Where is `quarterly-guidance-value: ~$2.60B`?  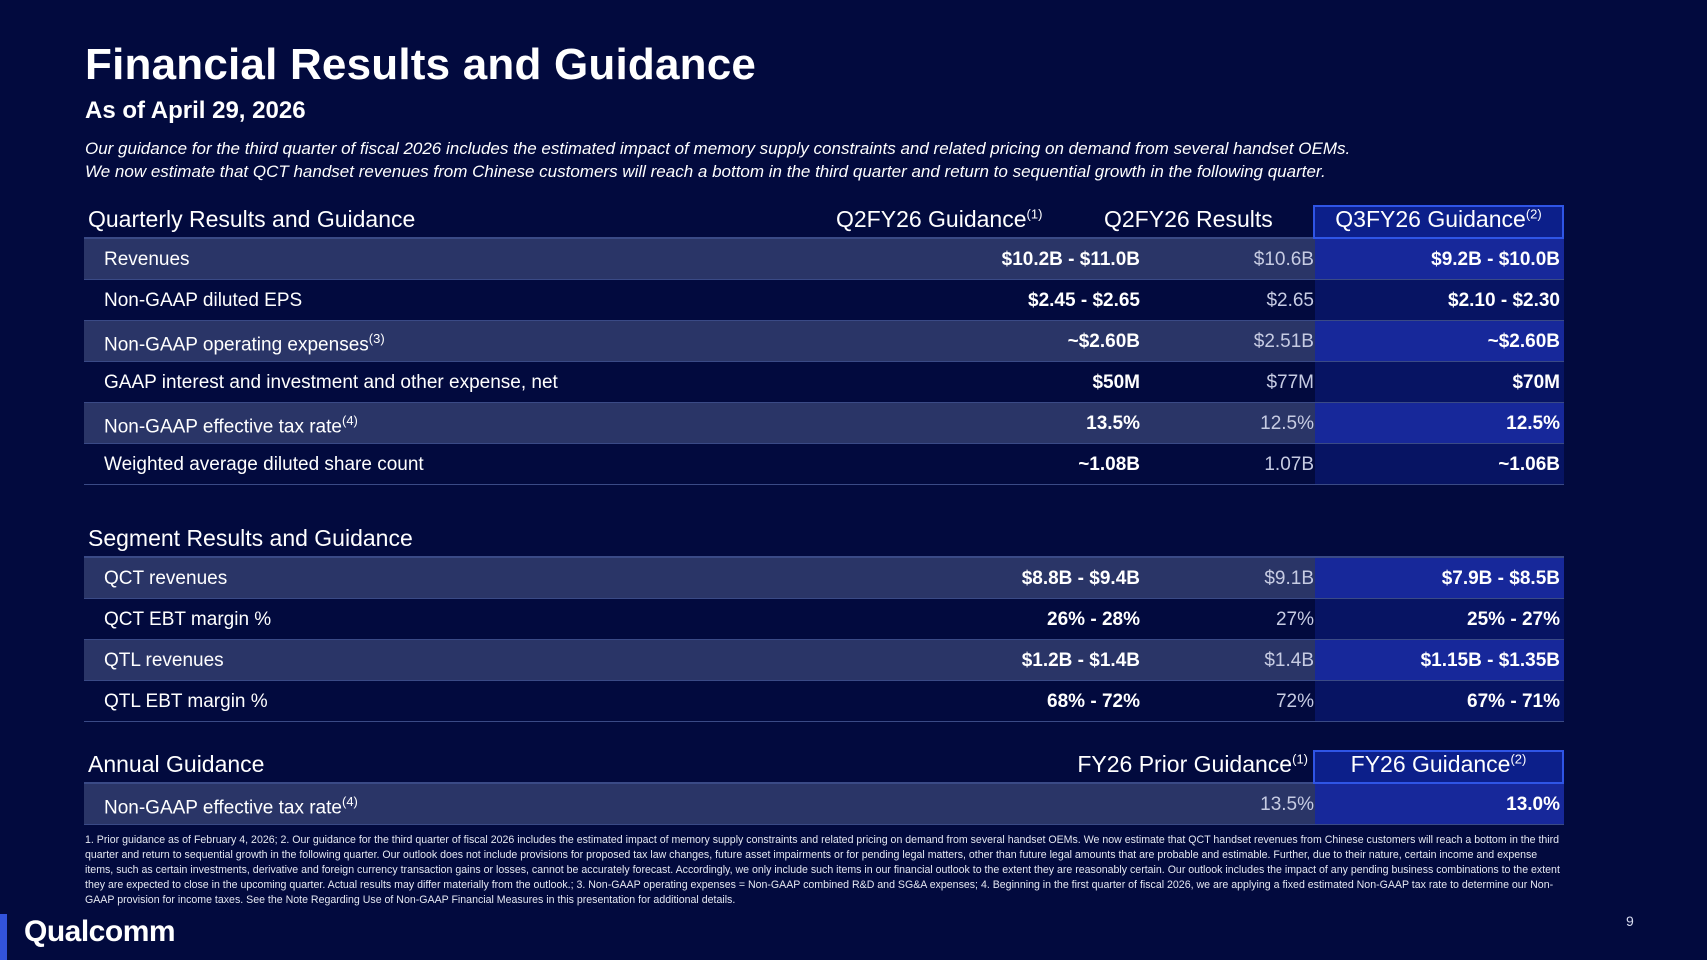
quarterly-guidance-value: ~$2.60B is located at coordinates (1523, 341).